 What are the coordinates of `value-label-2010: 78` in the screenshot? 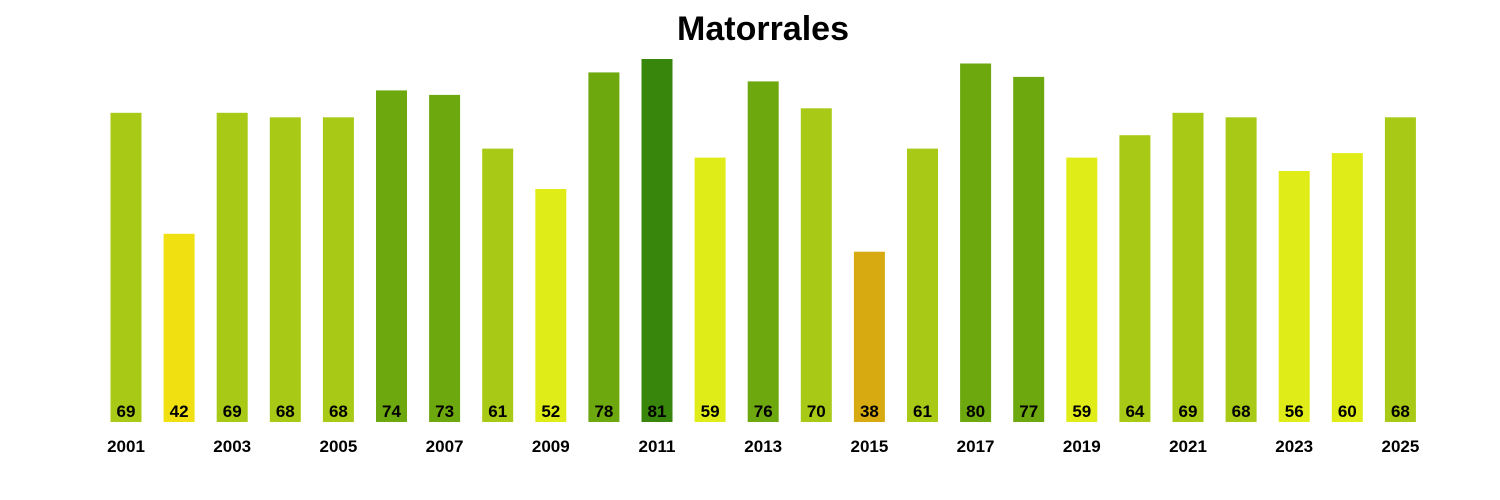 It's located at (603, 411).